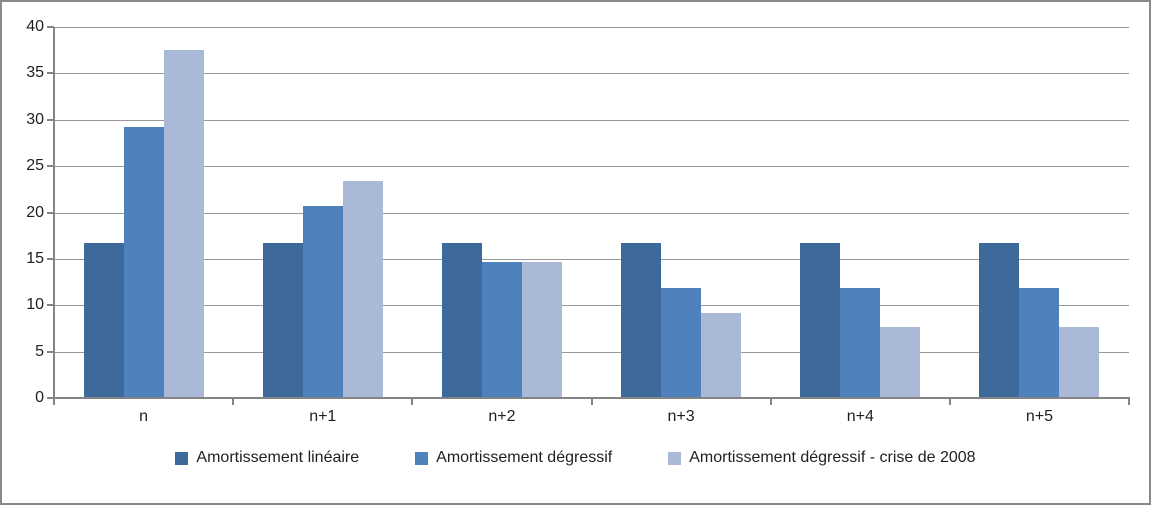 This screenshot has width=1151, height=505. I want to click on legend-item-2: Amortissement dégressif, so click(513, 458).